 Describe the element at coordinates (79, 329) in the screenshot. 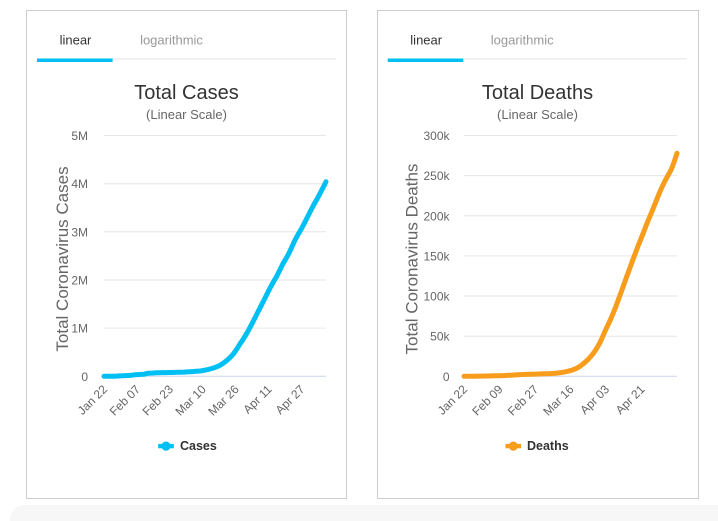

I see `svg-text: 1M` at that location.